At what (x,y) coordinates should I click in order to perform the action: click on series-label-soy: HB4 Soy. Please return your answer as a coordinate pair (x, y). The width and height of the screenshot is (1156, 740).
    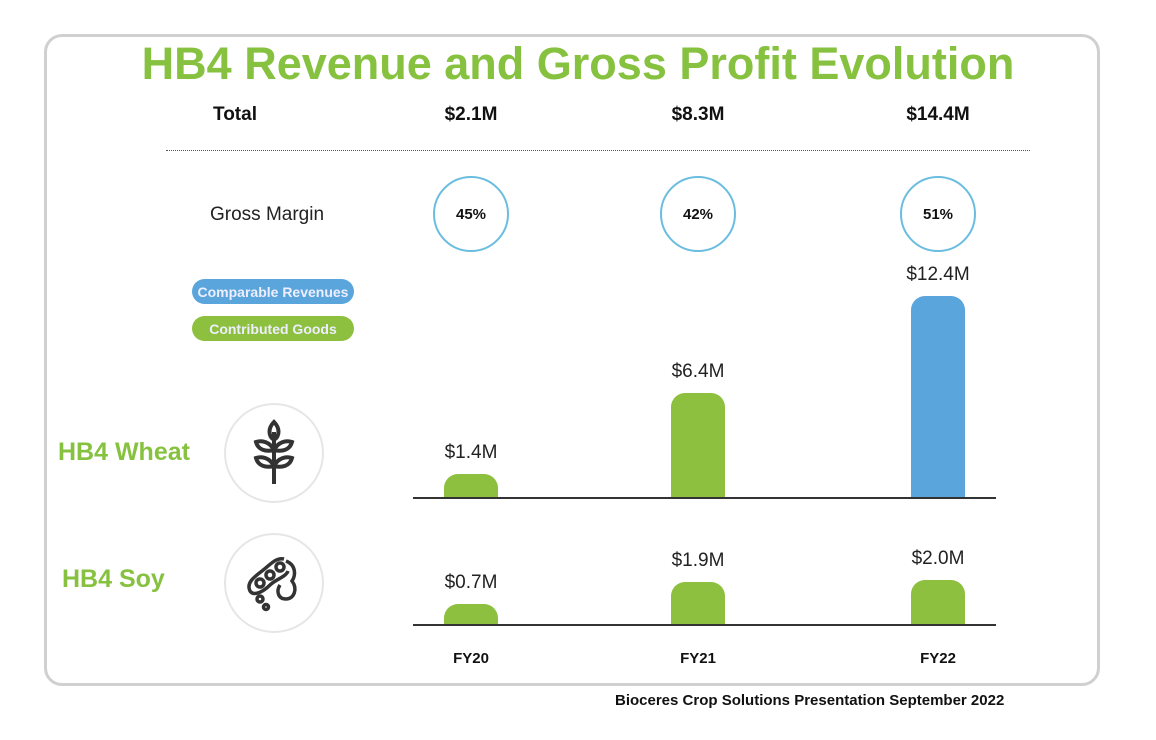
    Looking at the image, I should click on (113, 579).